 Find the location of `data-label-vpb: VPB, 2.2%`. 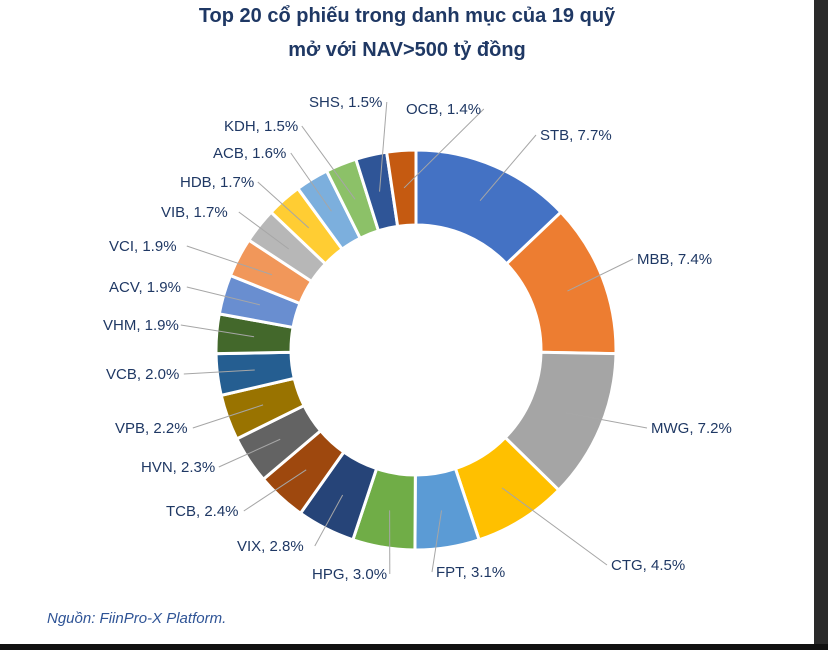

data-label-vpb: VPB, 2.2% is located at coordinates (151, 428).